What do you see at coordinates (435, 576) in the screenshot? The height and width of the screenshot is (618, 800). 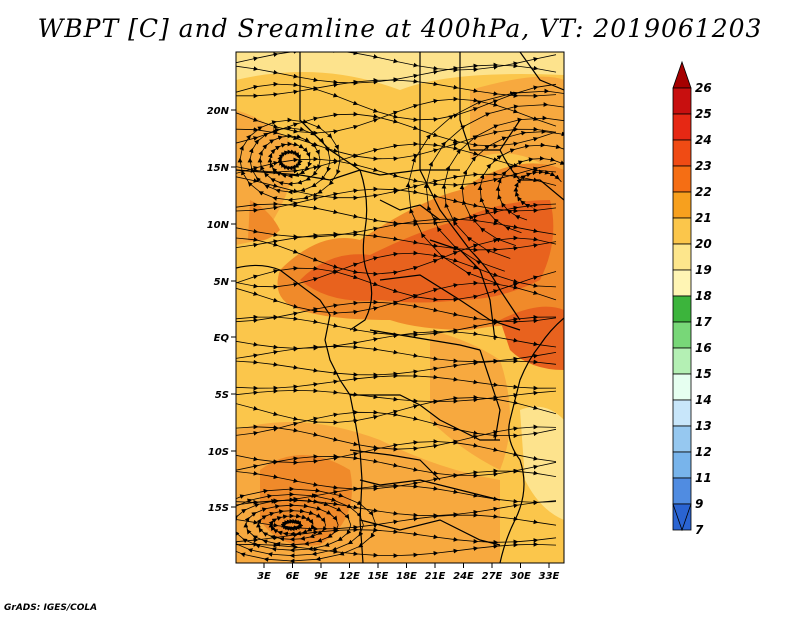 I see `lon-tick-label: 21E` at bounding box center [435, 576].